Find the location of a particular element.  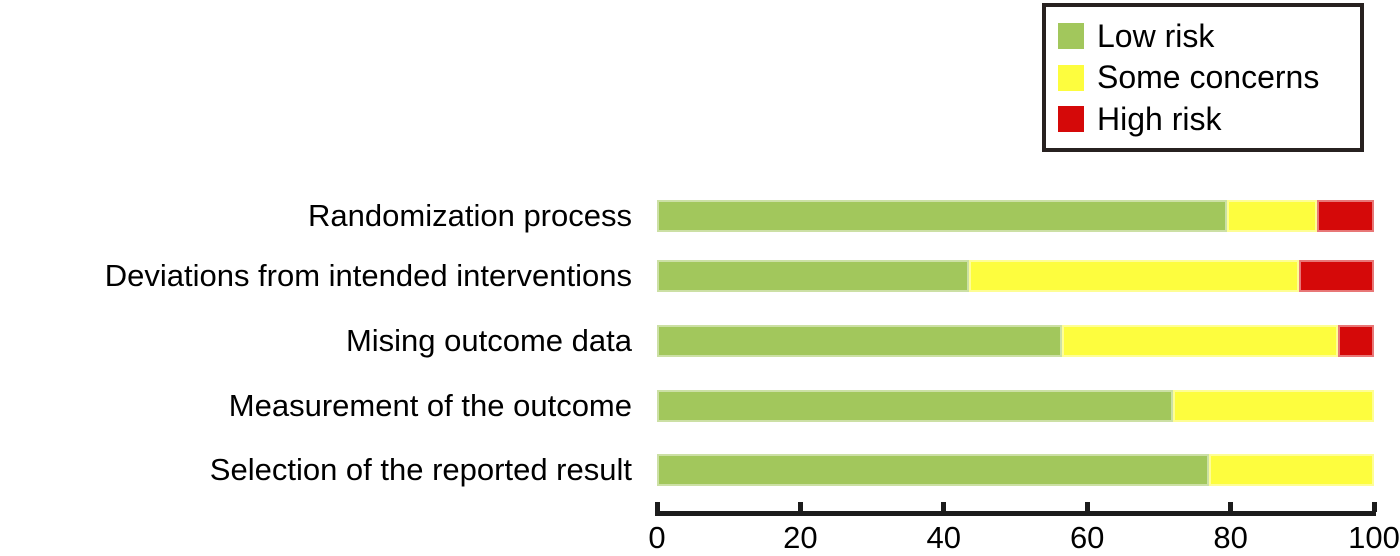

bar-row: Selection of the reported result is located at coordinates (700, 469).